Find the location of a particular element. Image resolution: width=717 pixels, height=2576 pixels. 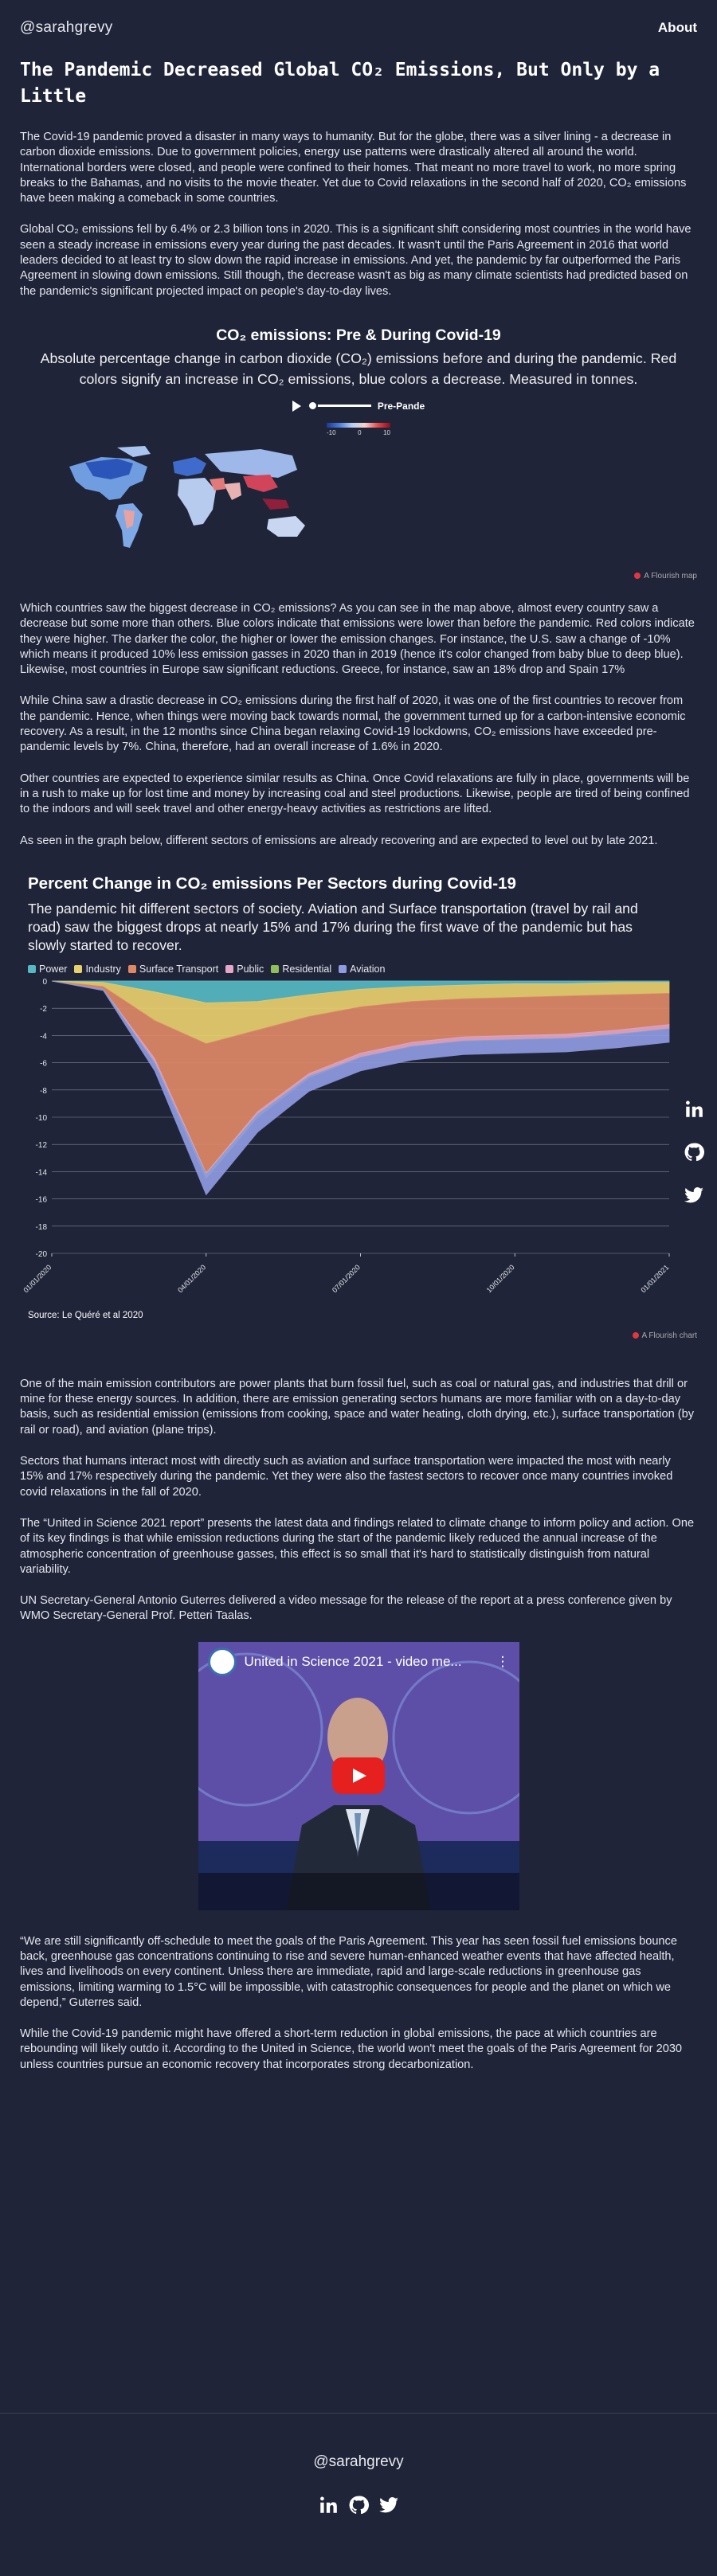

about-link: About is located at coordinates (677, 28).